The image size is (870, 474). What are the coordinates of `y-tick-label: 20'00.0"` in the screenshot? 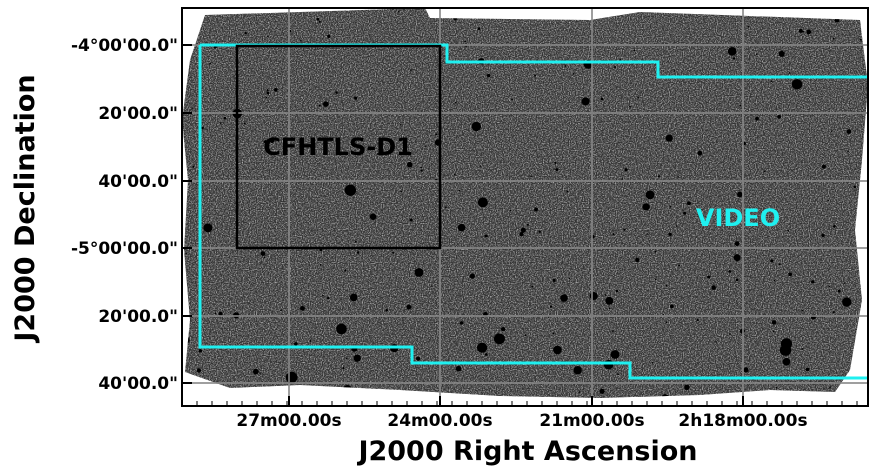 It's located at (138, 317).